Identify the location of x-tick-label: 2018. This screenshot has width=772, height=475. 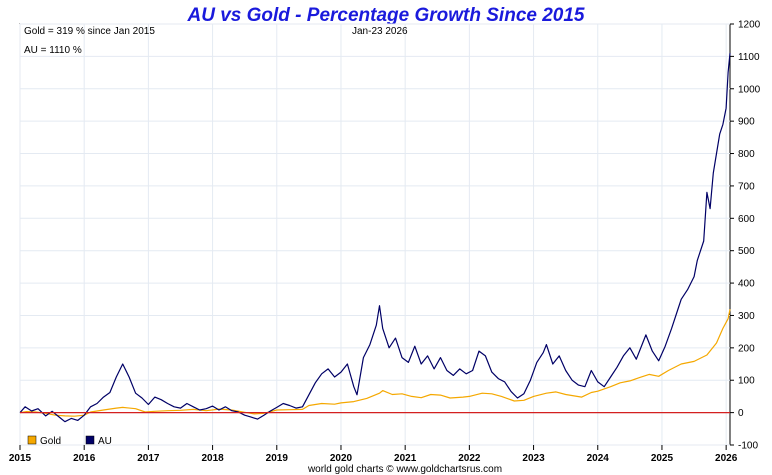
(212, 458).